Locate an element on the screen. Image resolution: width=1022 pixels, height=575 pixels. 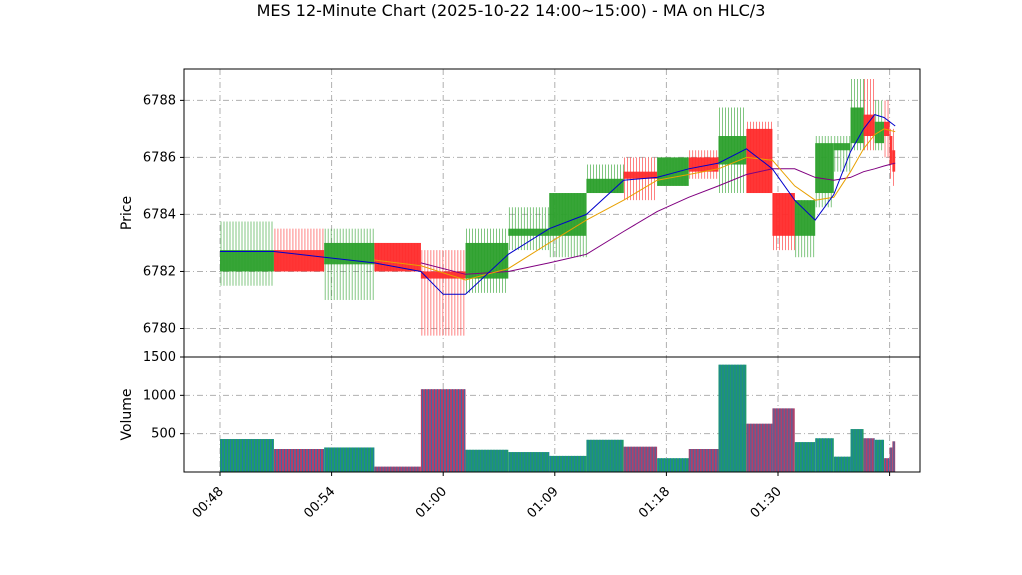
price-tick-label: 6788 is located at coordinates (159, 100).